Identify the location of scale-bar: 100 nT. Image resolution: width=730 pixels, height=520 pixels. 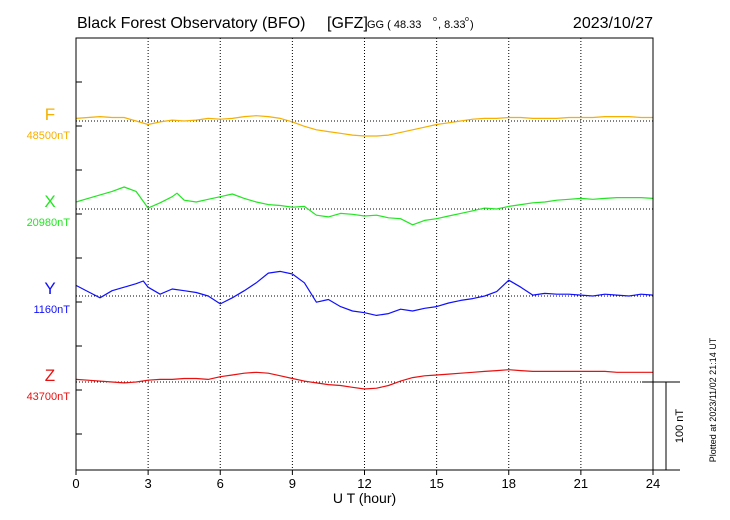
(664, 426).